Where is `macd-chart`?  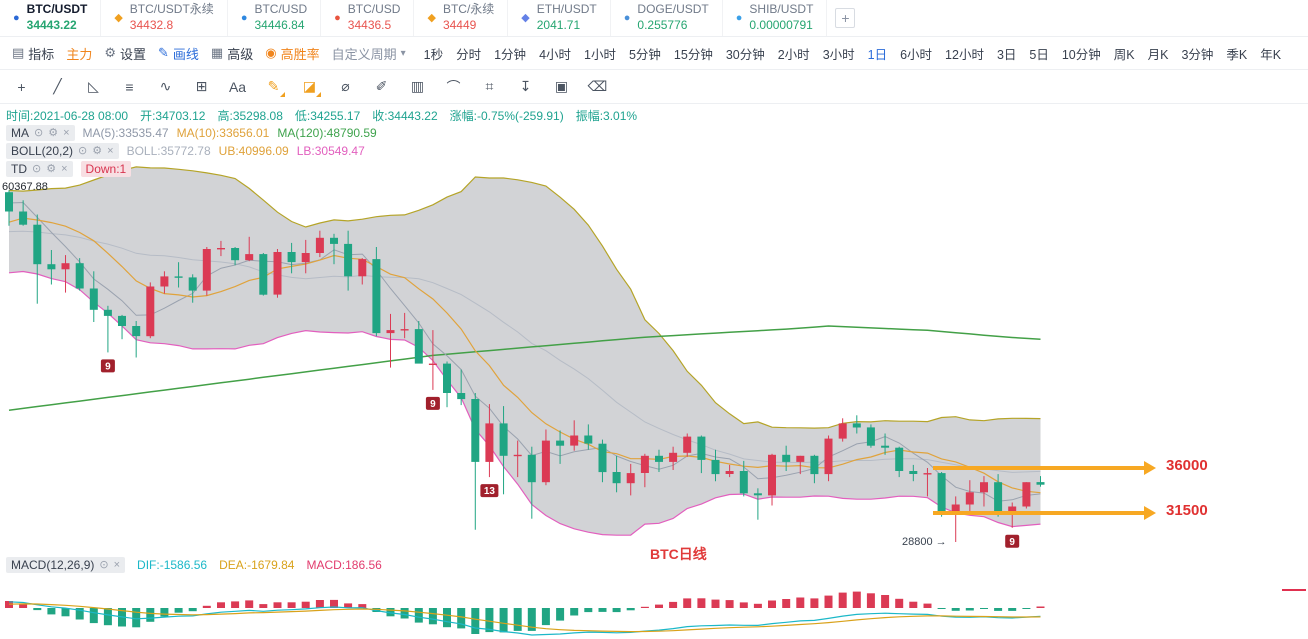 macd-chart is located at coordinates (654, 606).